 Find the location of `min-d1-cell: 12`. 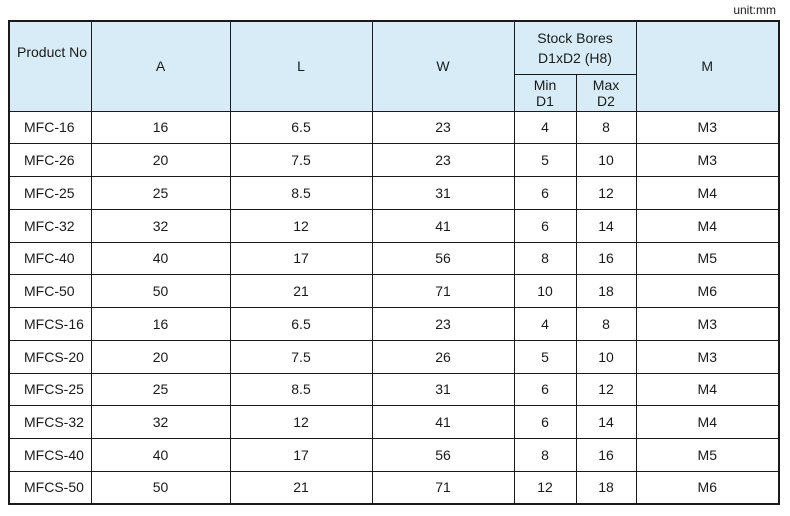

min-d1-cell: 12 is located at coordinates (545, 487).